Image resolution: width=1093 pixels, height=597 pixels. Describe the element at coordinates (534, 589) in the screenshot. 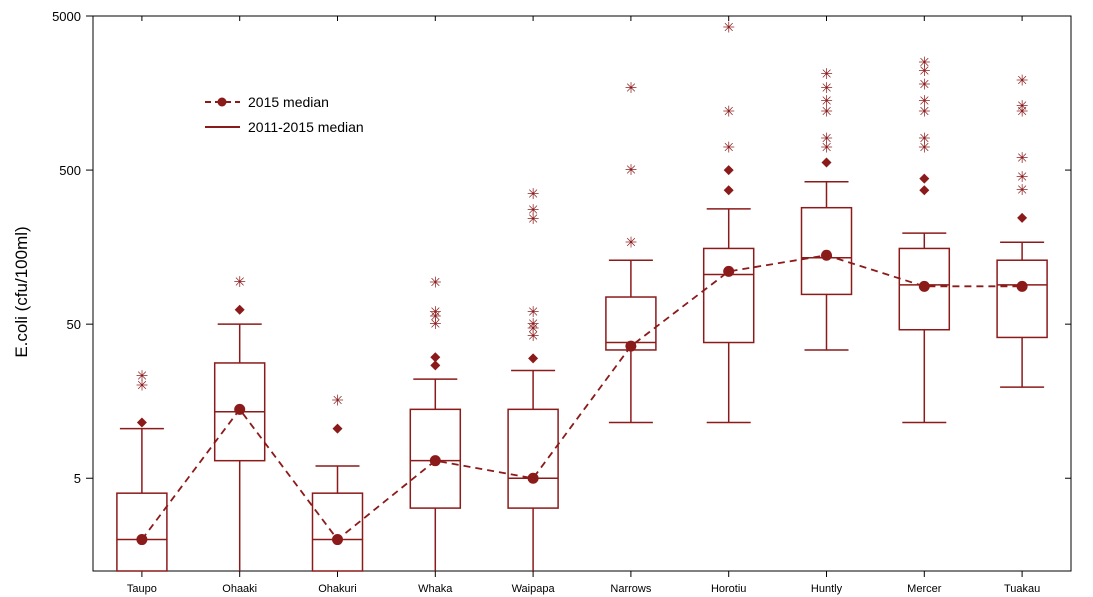

I see `x-tick-label: Waipapa` at that location.